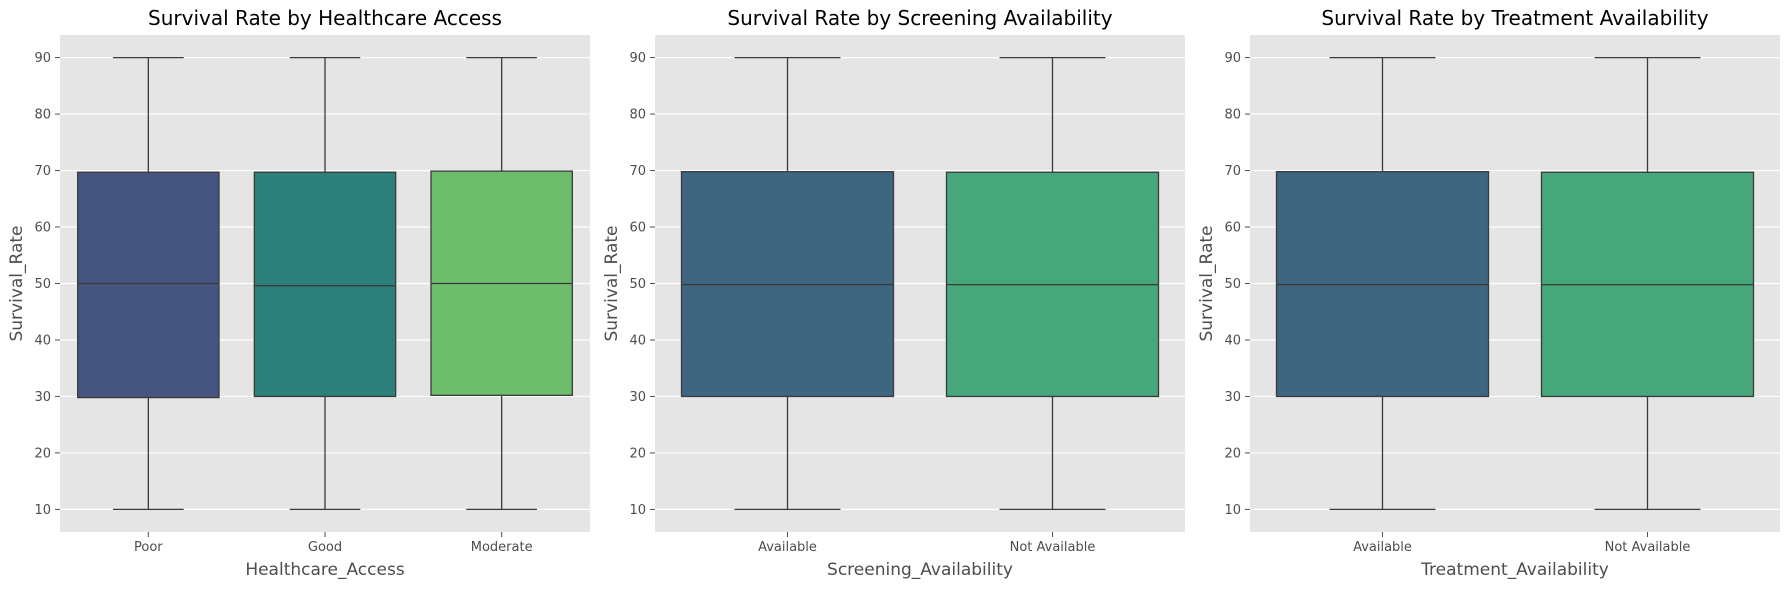 The height and width of the screenshot is (590, 1790). What do you see at coordinates (920, 570) in the screenshot?
I see `x-axis-label: Screening_Availability` at bounding box center [920, 570].